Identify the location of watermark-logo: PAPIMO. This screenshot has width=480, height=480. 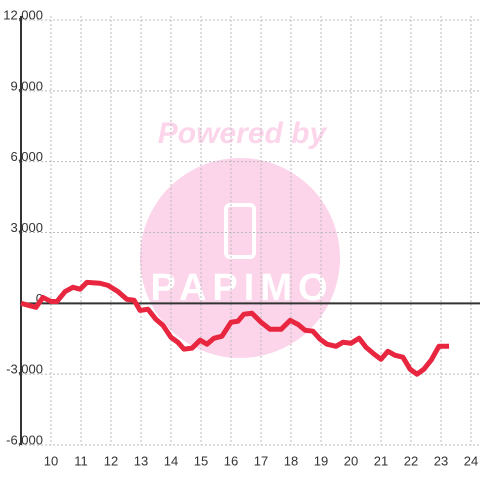
(241, 288).